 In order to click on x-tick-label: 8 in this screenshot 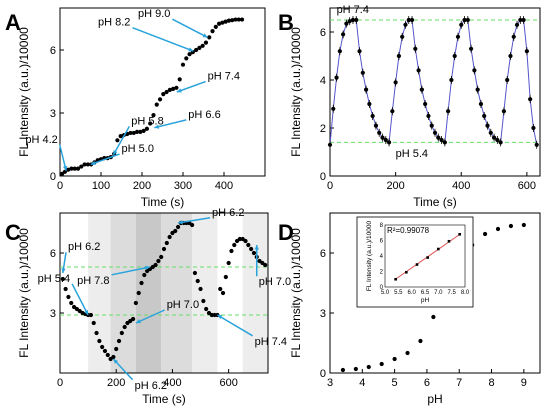, I will do `click(491, 383)`.